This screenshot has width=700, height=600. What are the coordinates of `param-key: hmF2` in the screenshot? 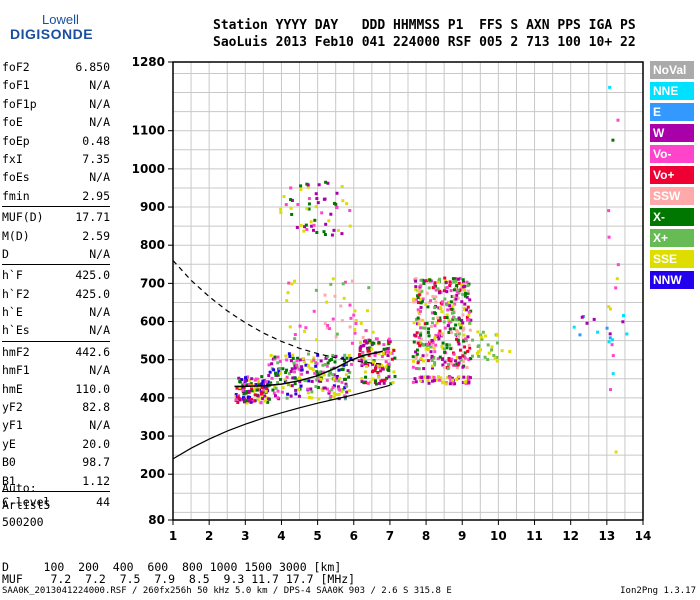 It's located at (16, 351).